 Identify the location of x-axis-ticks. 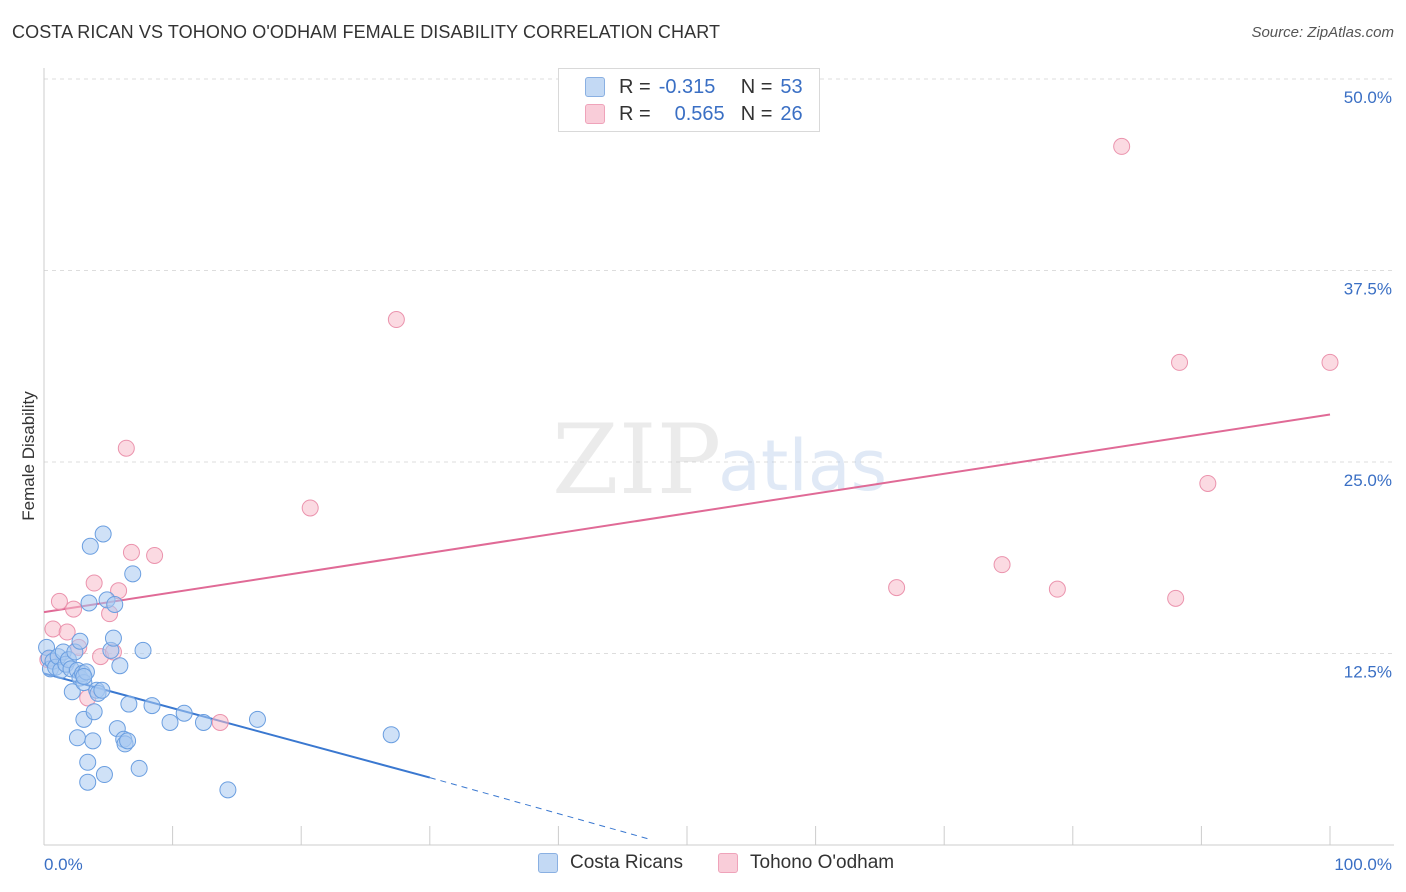
(687, 835).